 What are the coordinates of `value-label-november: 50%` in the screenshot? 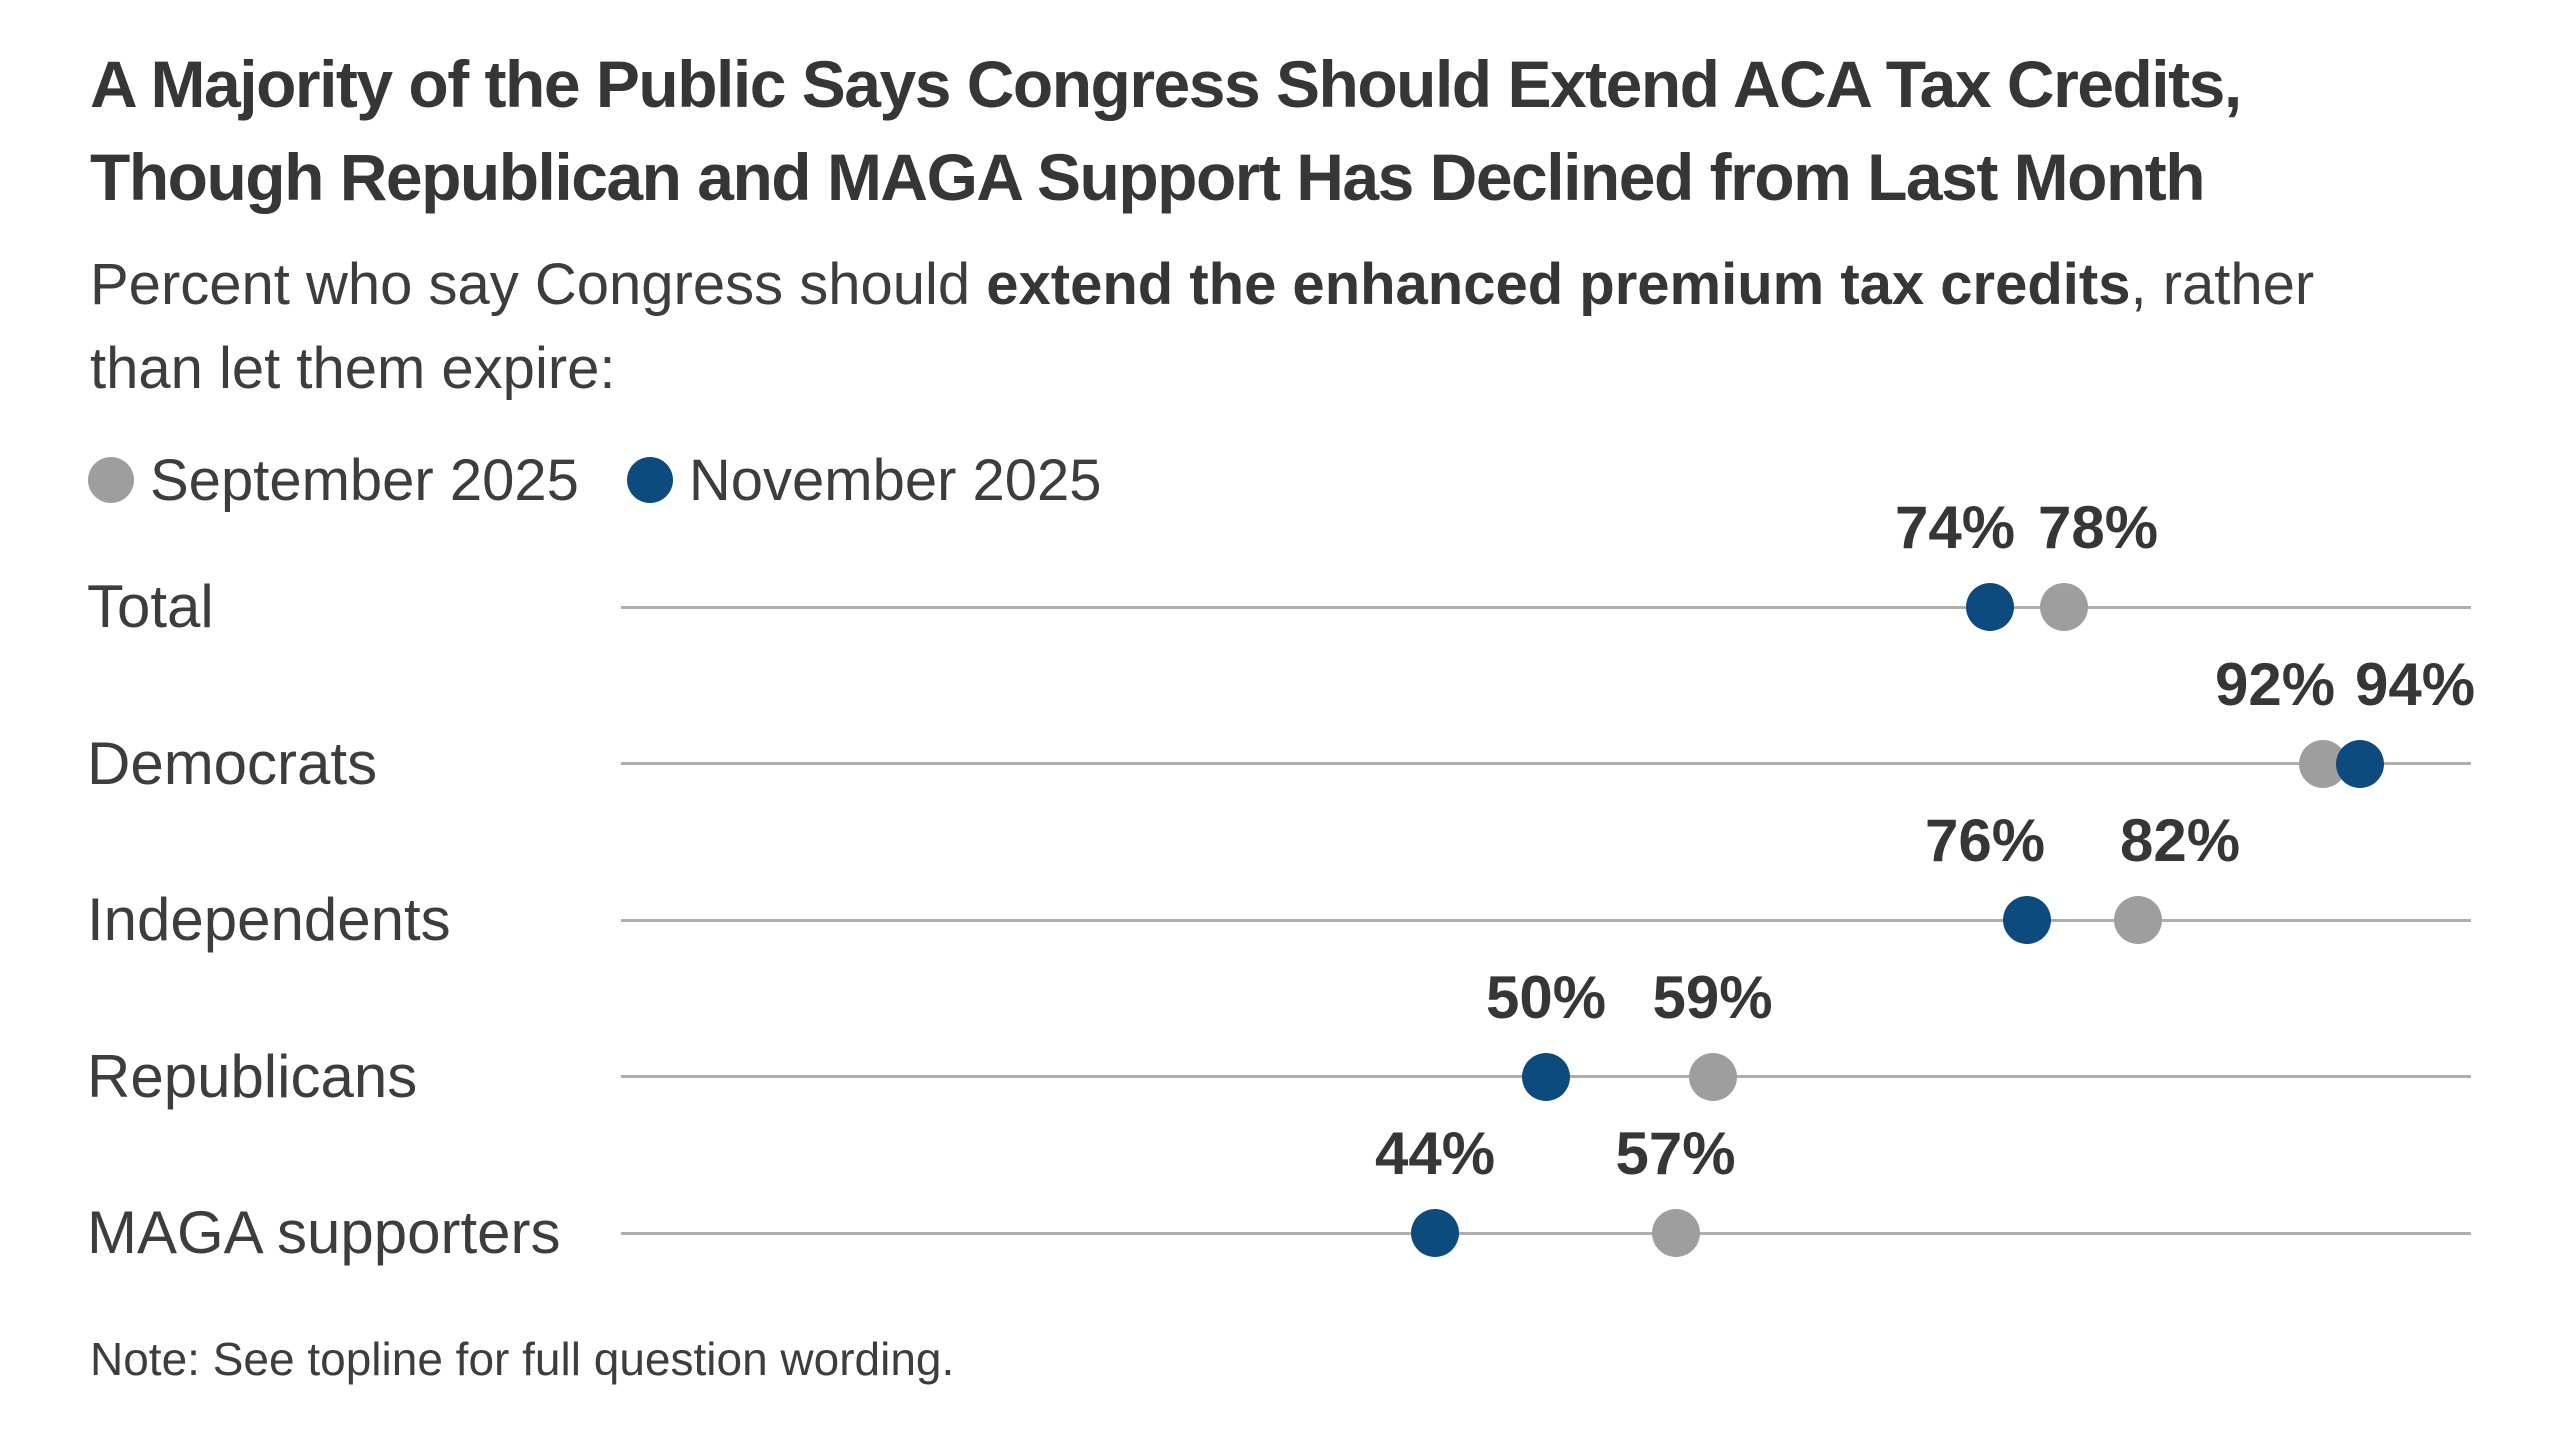 It's located at (1546, 997).